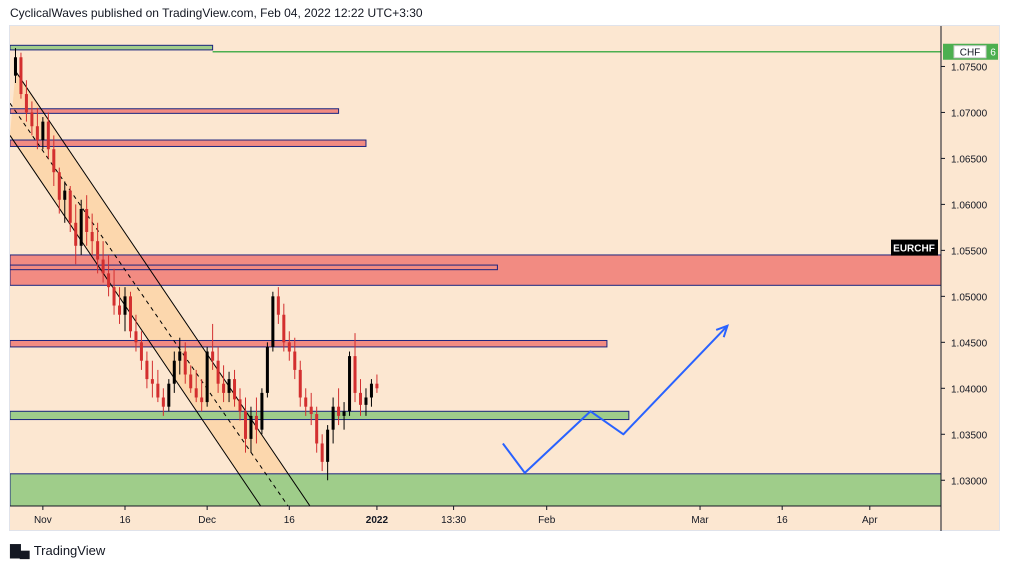 Image resolution: width=1009 pixels, height=568 pixels. I want to click on time-tick-label-3: 16, so click(290, 520).